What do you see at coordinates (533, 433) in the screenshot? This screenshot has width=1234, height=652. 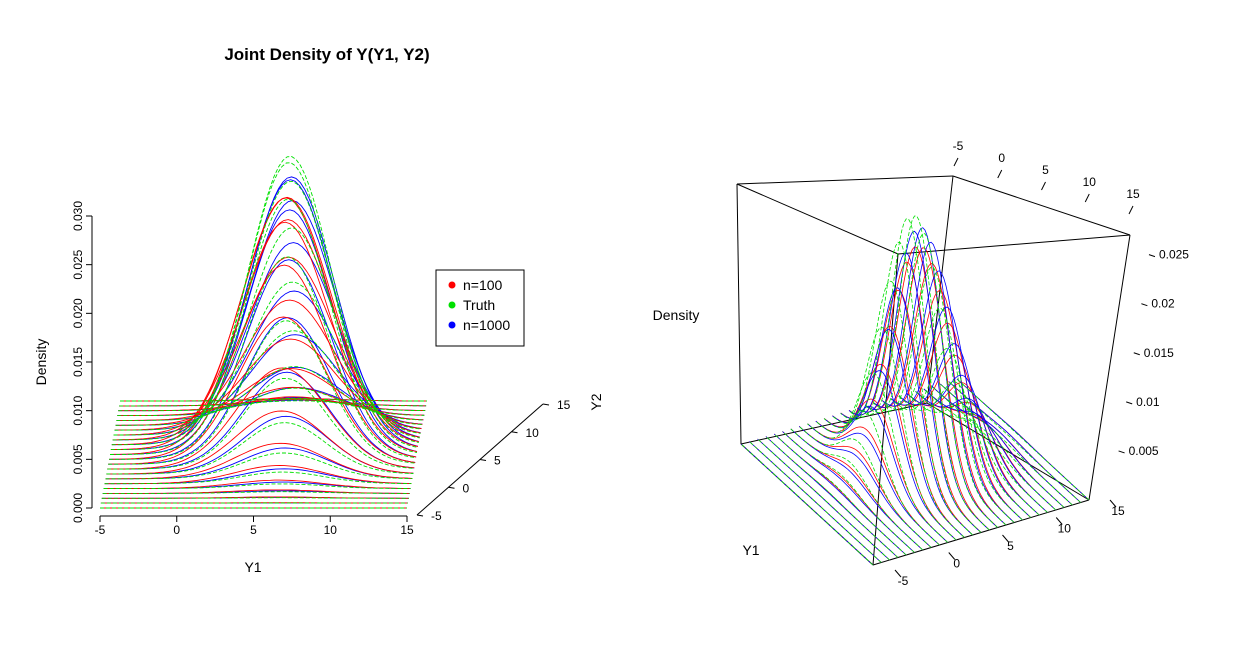 I see `depth-tick-label: 10` at bounding box center [533, 433].